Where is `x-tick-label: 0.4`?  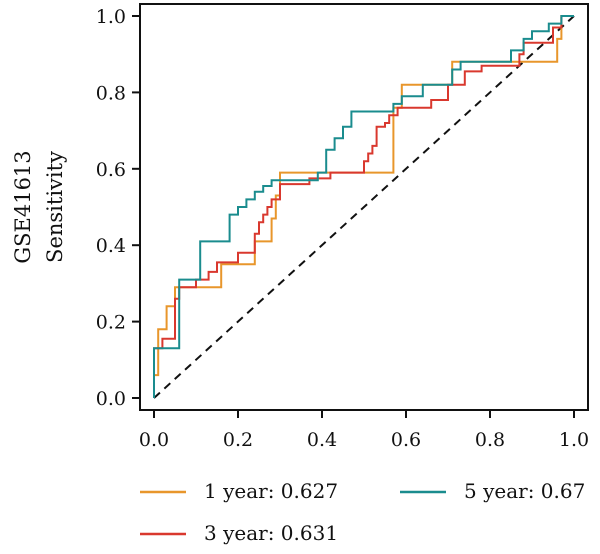 x-tick-label: 0.4 is located at coordinates (322, 440).